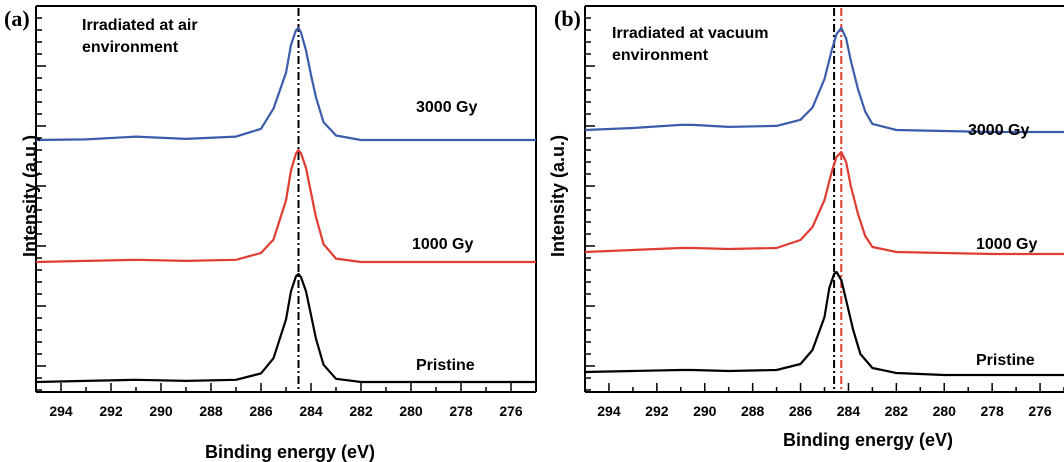 The width and height of the screenshot is (1064, 462). Describe the element at coordinates (567, 18) in the screenshot. I see `panel-label: (b)` at that location.